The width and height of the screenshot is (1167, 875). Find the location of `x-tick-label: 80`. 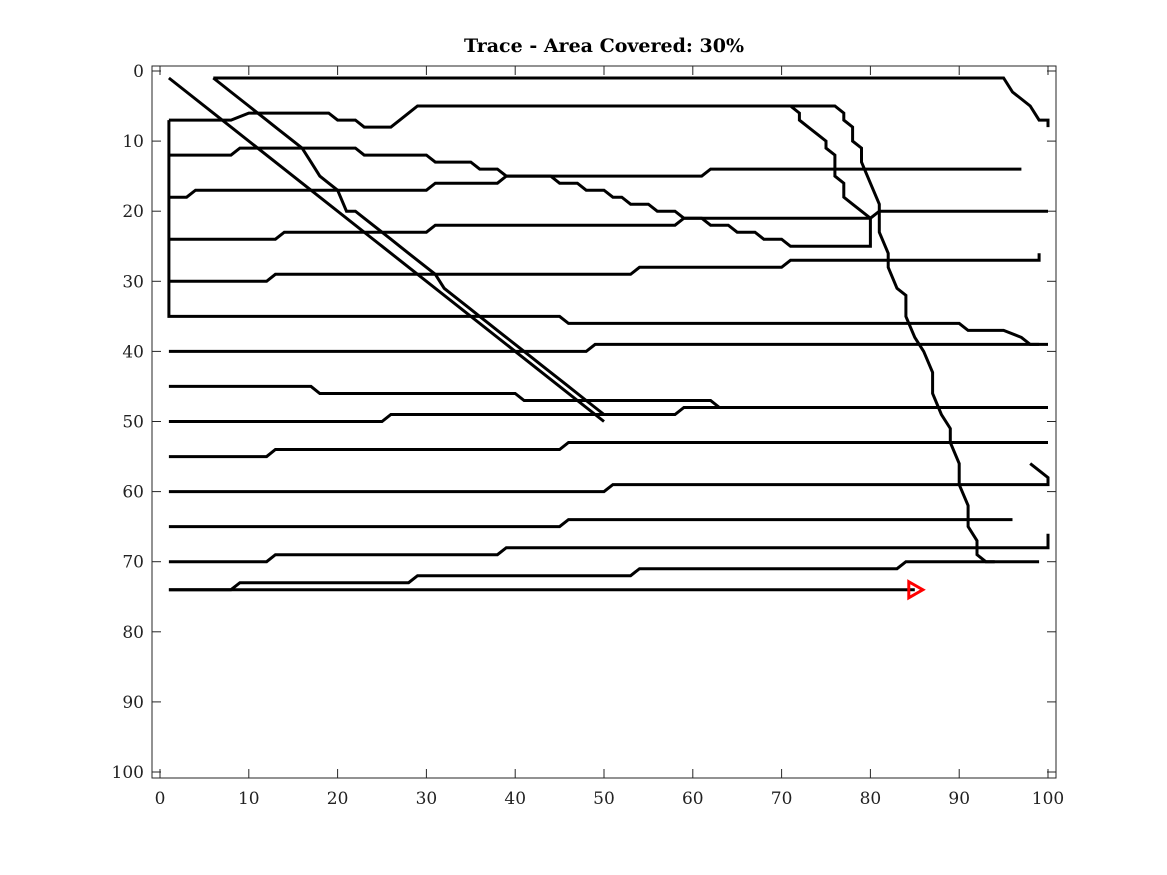

x-tick-label: 80 is located at coordinates (871, 799).